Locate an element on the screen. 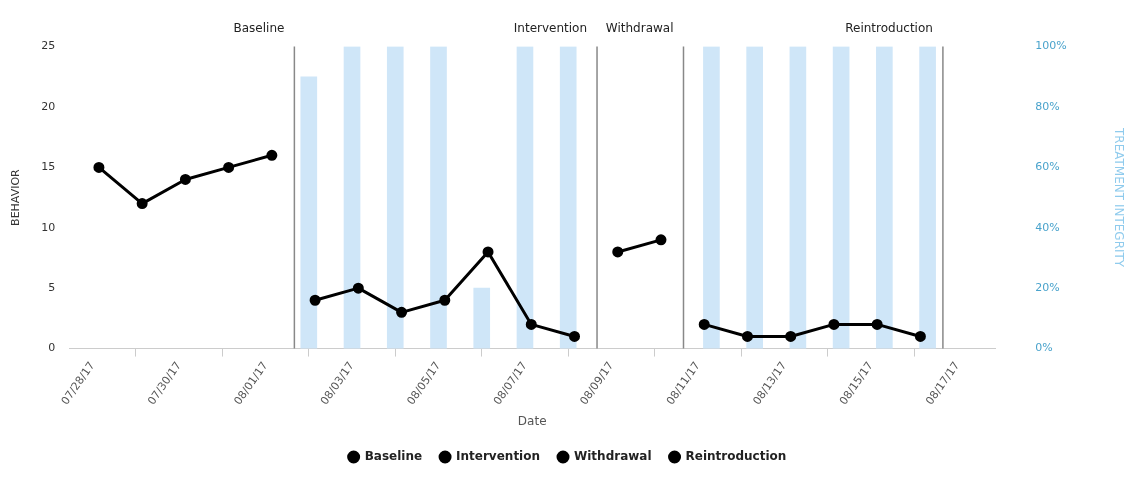 The width and height of the screenshot is (1139, 477). y2-tick-label: 40% is located at coordinates (1047, 227).